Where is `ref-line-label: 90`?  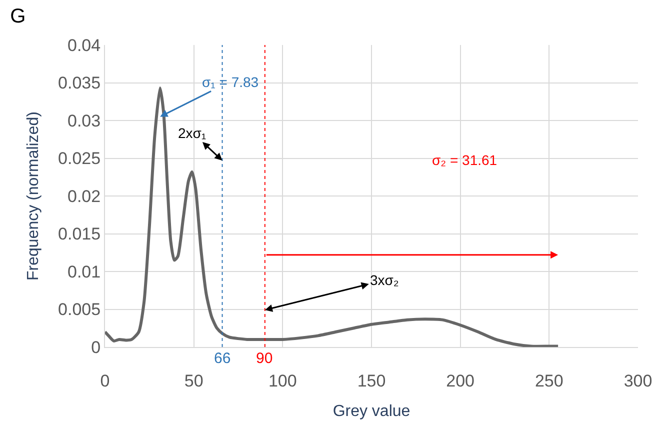
ref-line-label: 90 is located at coordinates (264, 358).